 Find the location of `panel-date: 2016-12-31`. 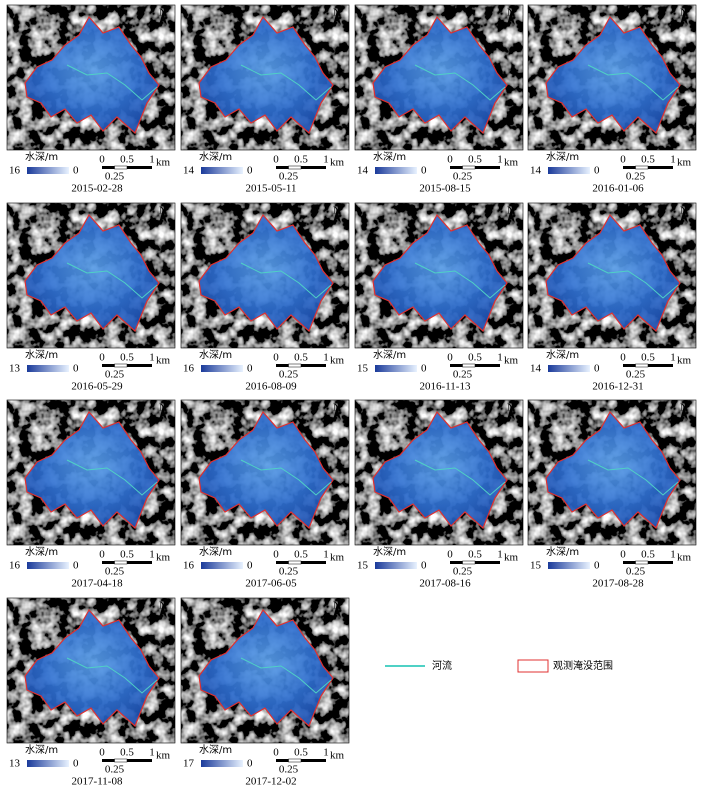

panel-date: 2016-12-31 is located at coordinates (617, 387).